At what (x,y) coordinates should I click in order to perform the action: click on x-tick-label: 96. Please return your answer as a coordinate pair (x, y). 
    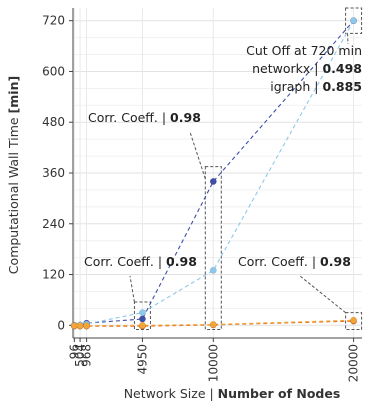
    Looking at the image, I should click on (74, 351).